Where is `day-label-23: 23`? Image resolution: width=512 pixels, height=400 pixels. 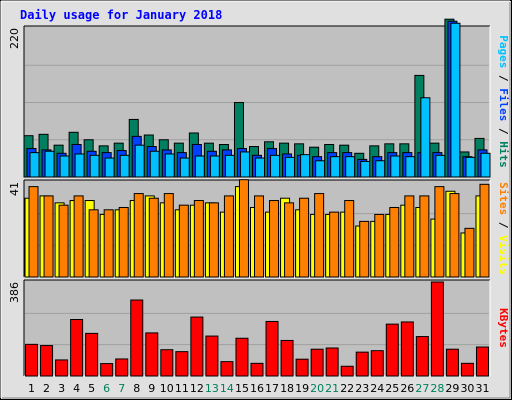 day-label-23: 23 is located at coordinates (362, 388).